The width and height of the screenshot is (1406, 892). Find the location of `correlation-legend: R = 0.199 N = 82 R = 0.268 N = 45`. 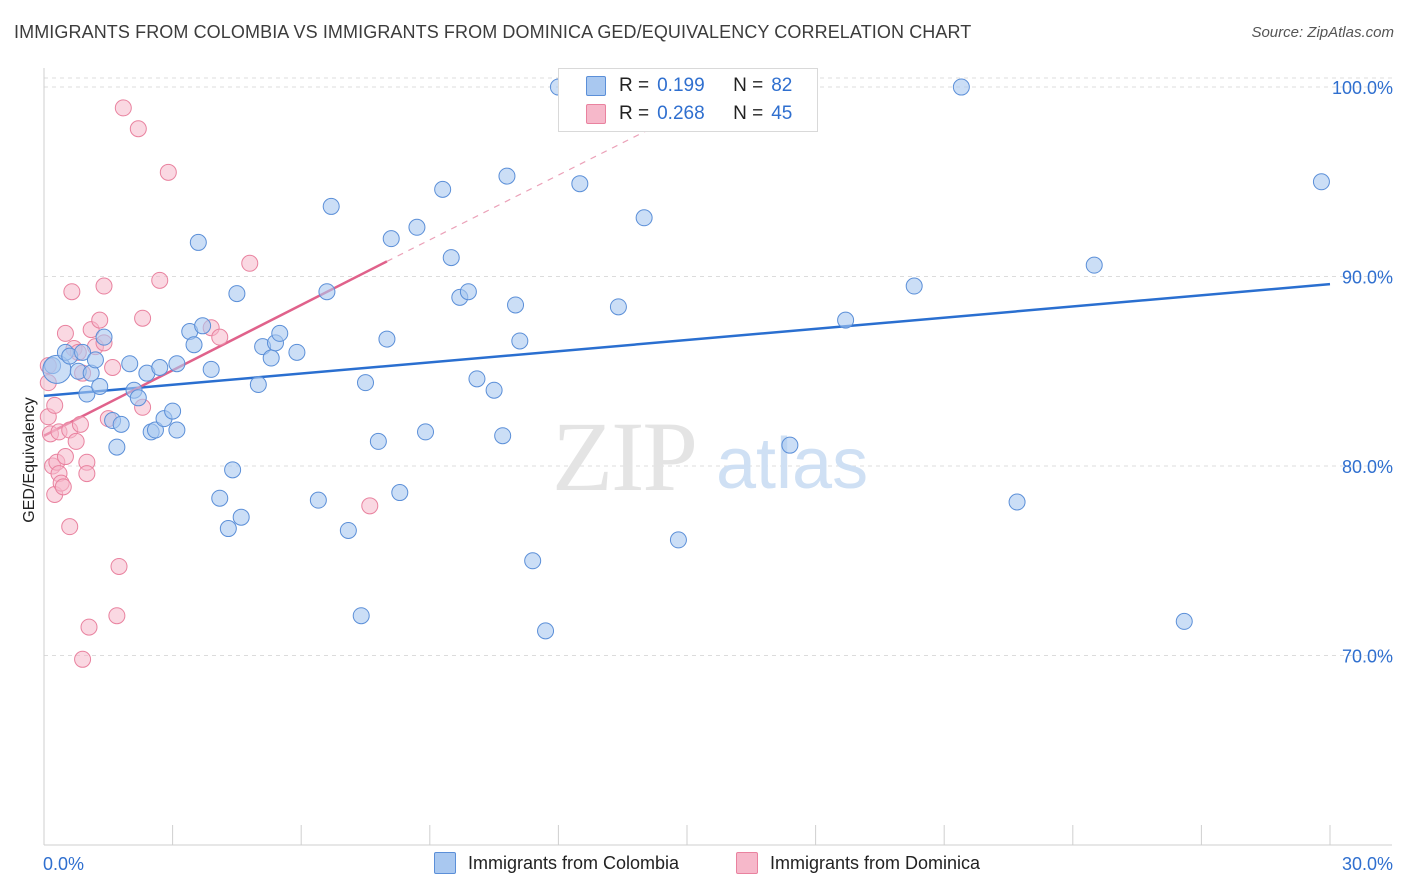

correlation-legend: R = 0.199 N = 82 R = 0.268 N = 45 is located at coordinates (688, 100).